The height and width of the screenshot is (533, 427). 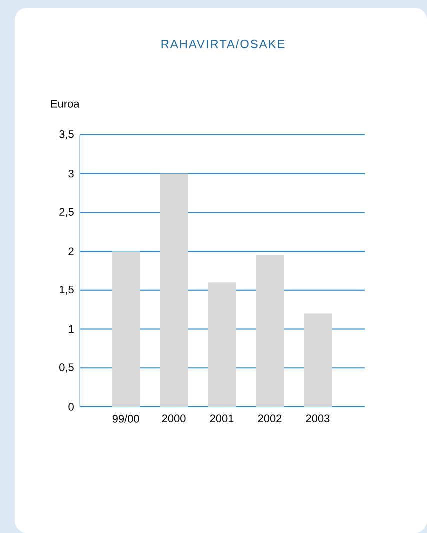 I want to click on y-tick-label: 2,5, so click(x=67, y=213).